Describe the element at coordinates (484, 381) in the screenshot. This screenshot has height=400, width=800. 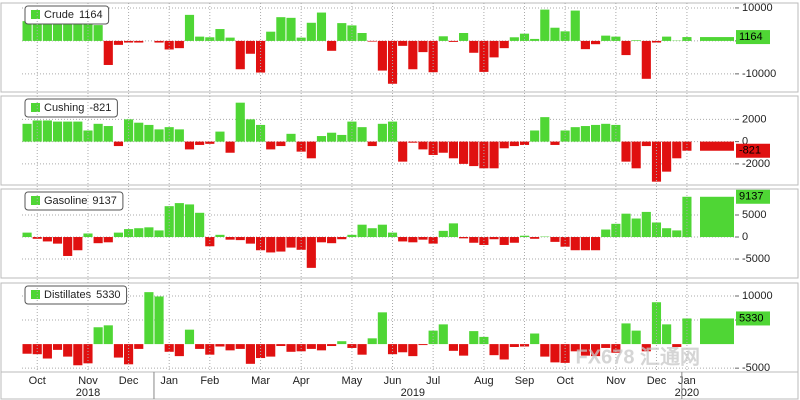
I see `x-tick-label: Aug` at that location.